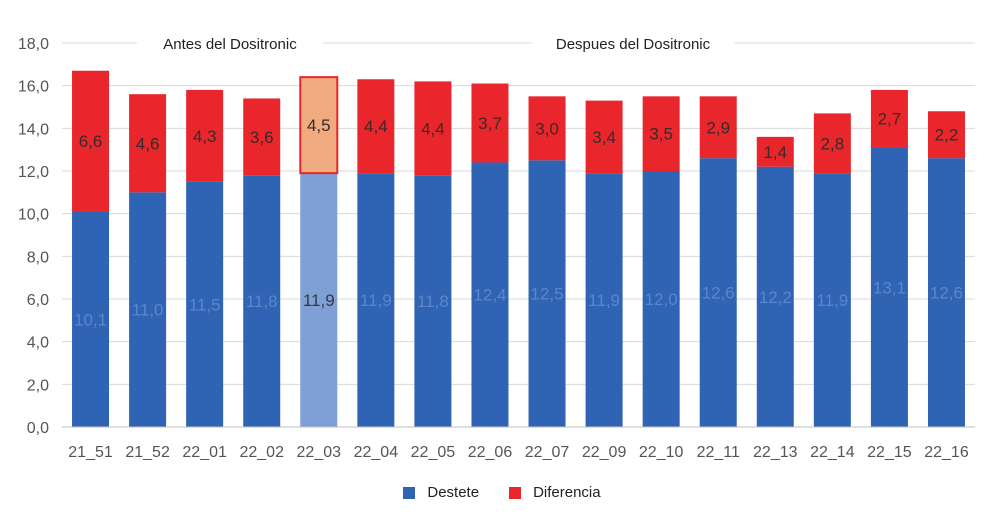 Image resolution: width=1004 pixels, height=514 pixels. I want to click on x-tick-label: 22_05, so click(433, 452).